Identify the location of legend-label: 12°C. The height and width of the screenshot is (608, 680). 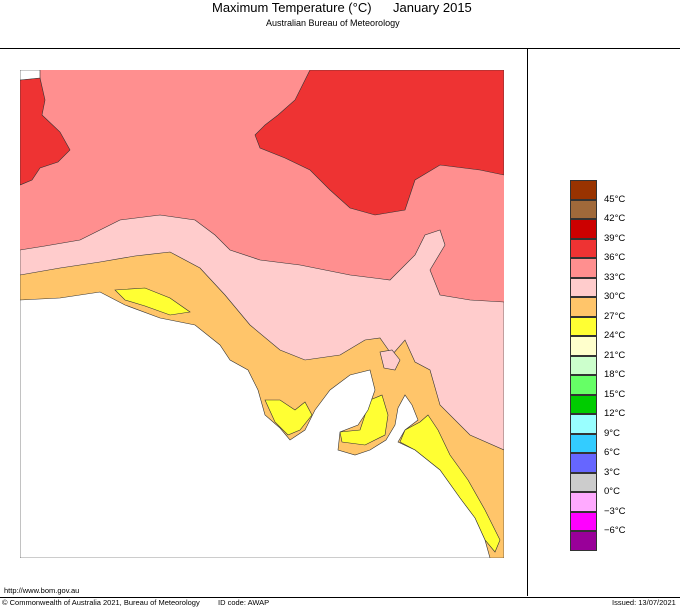
(615, 413).